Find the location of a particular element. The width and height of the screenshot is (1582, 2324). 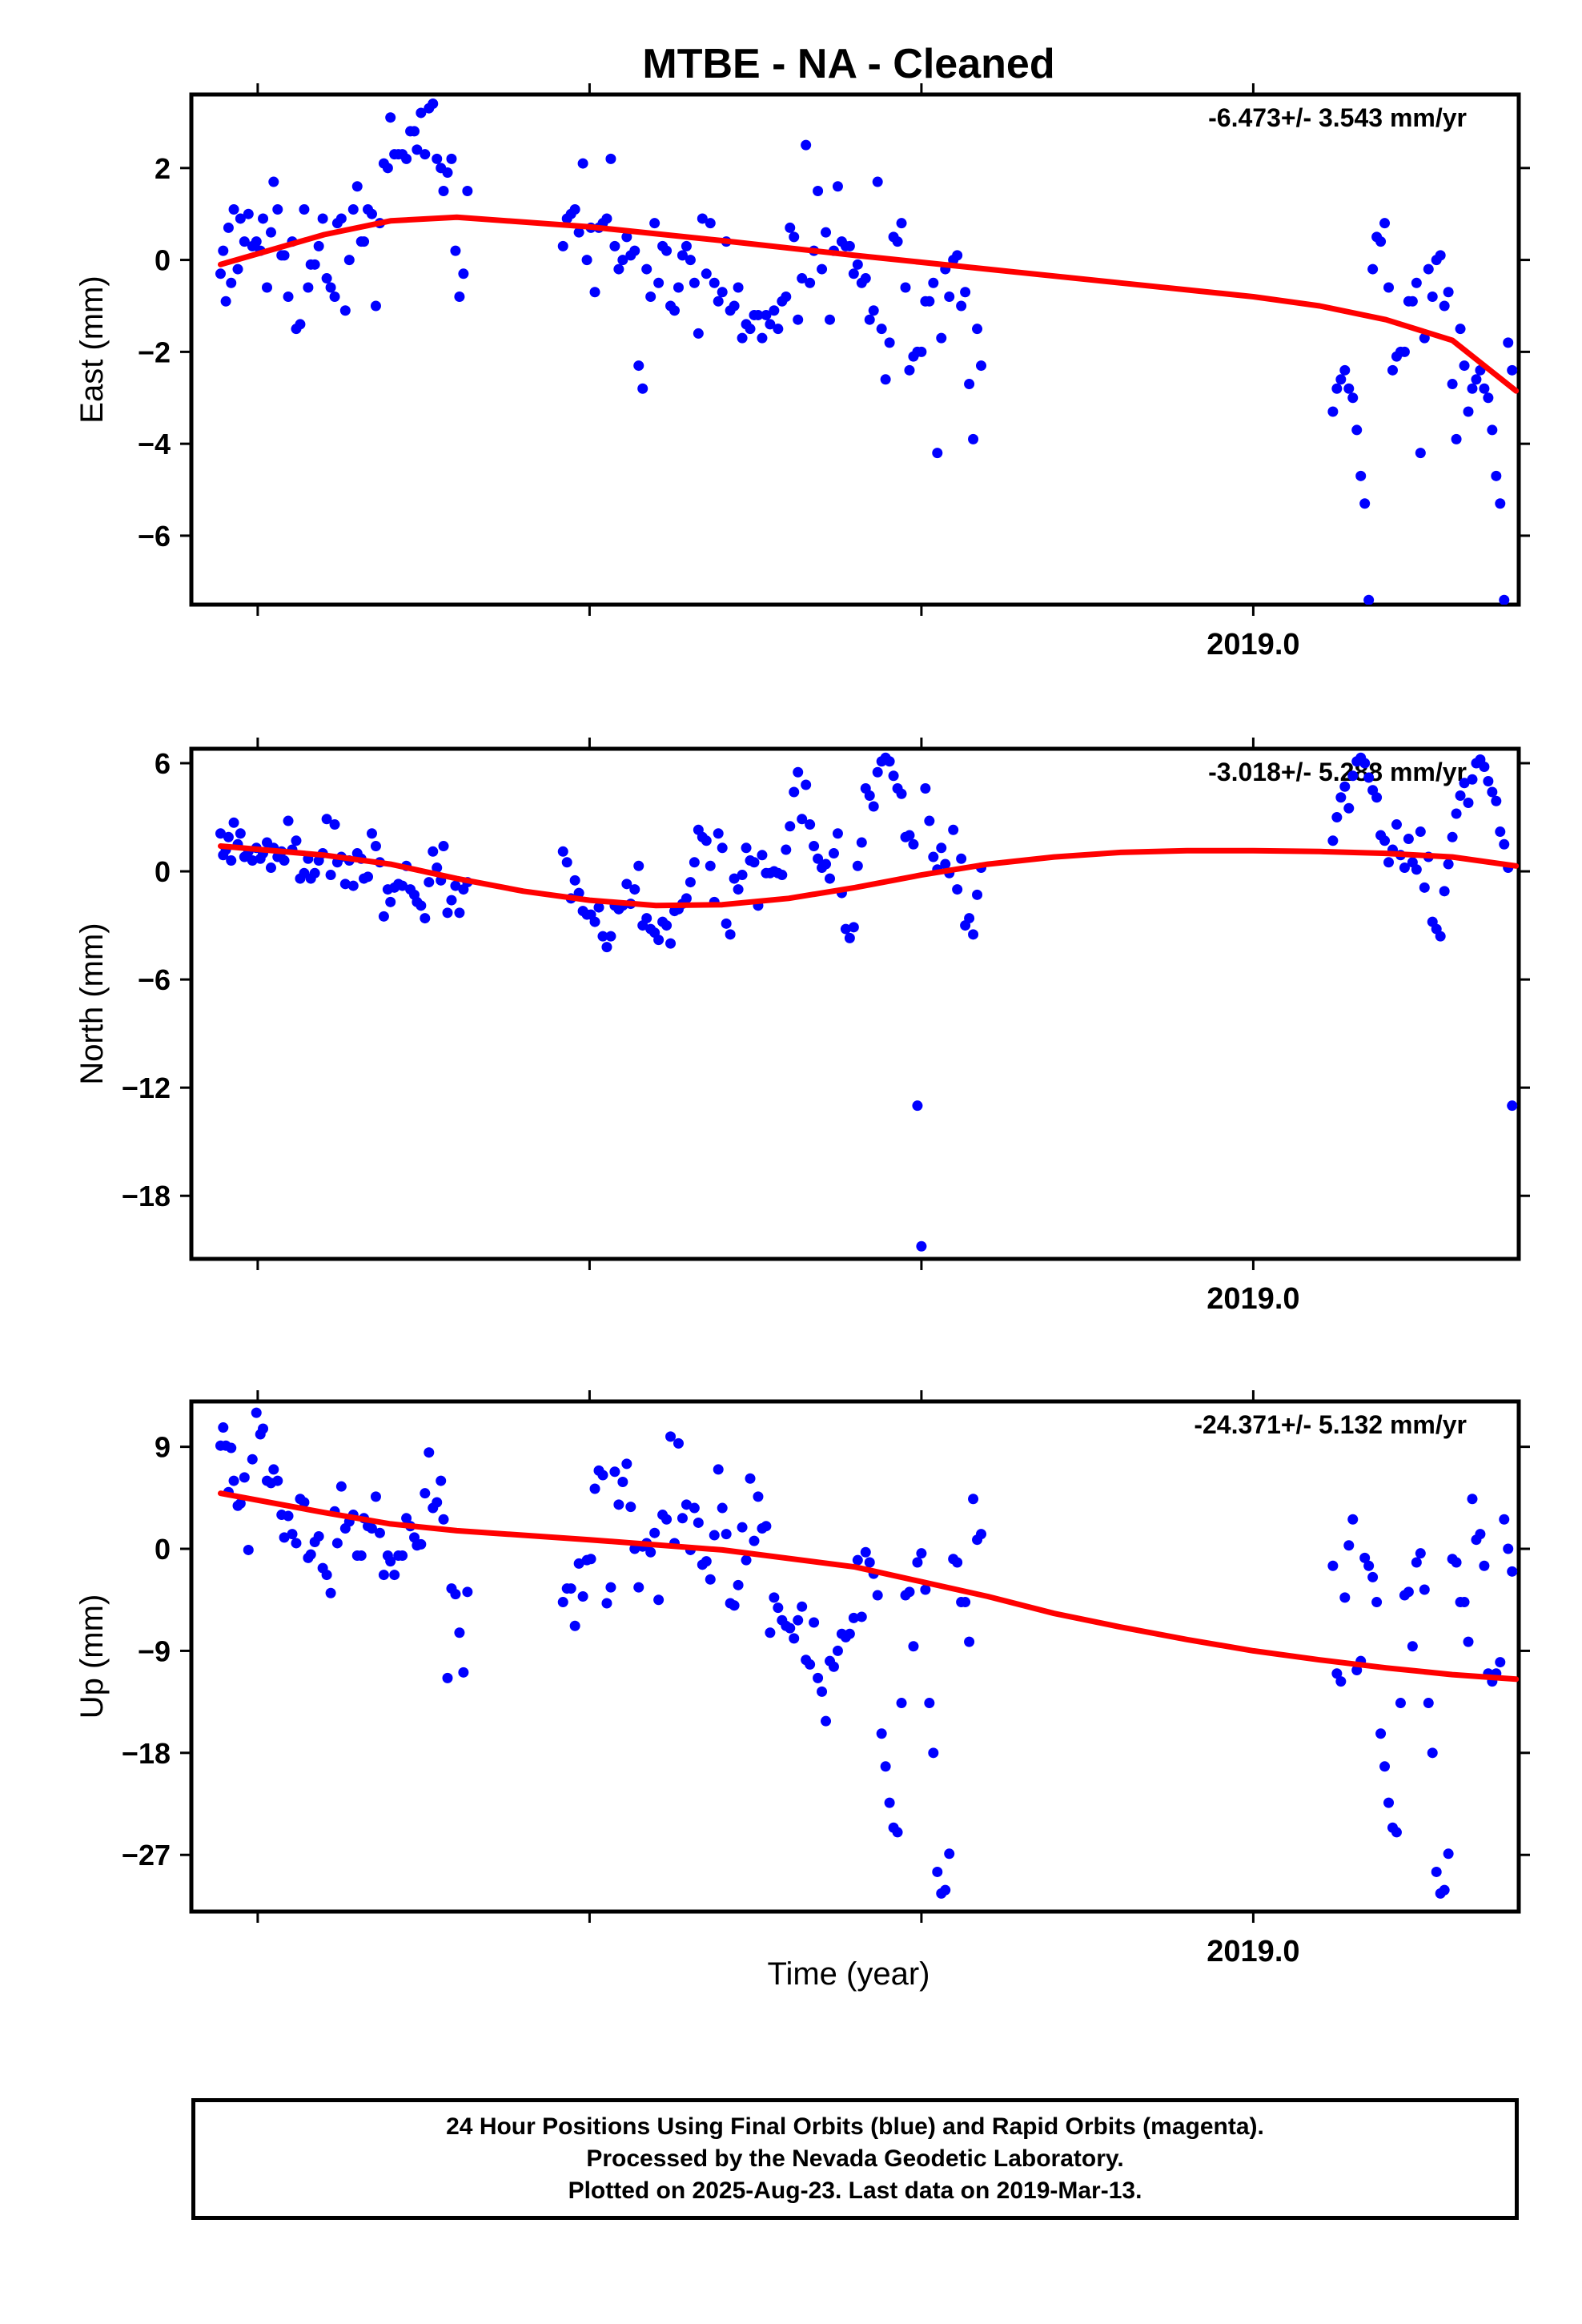

y-tick-label: −18 is located at coordinates (146, 1196).